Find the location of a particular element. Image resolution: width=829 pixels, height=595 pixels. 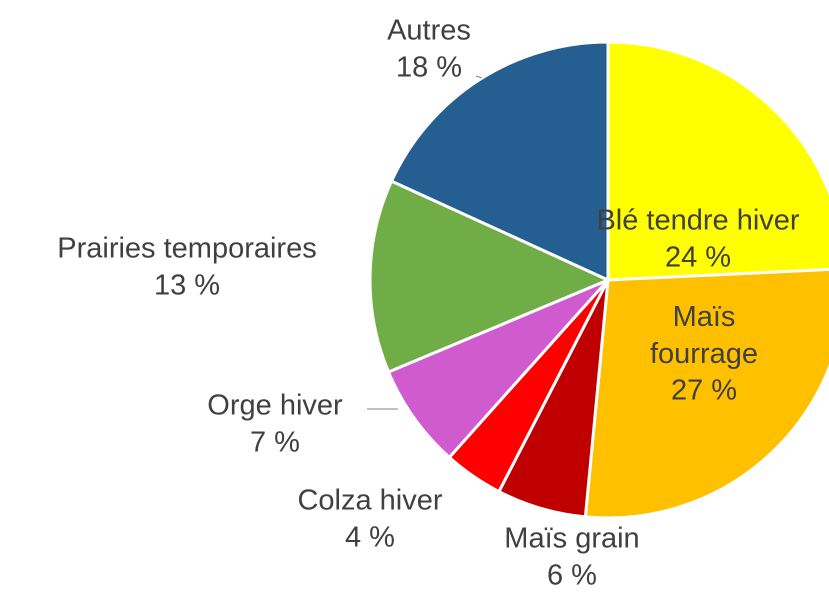

slice-value-label: 4 % is located at coordinates (370, 538).